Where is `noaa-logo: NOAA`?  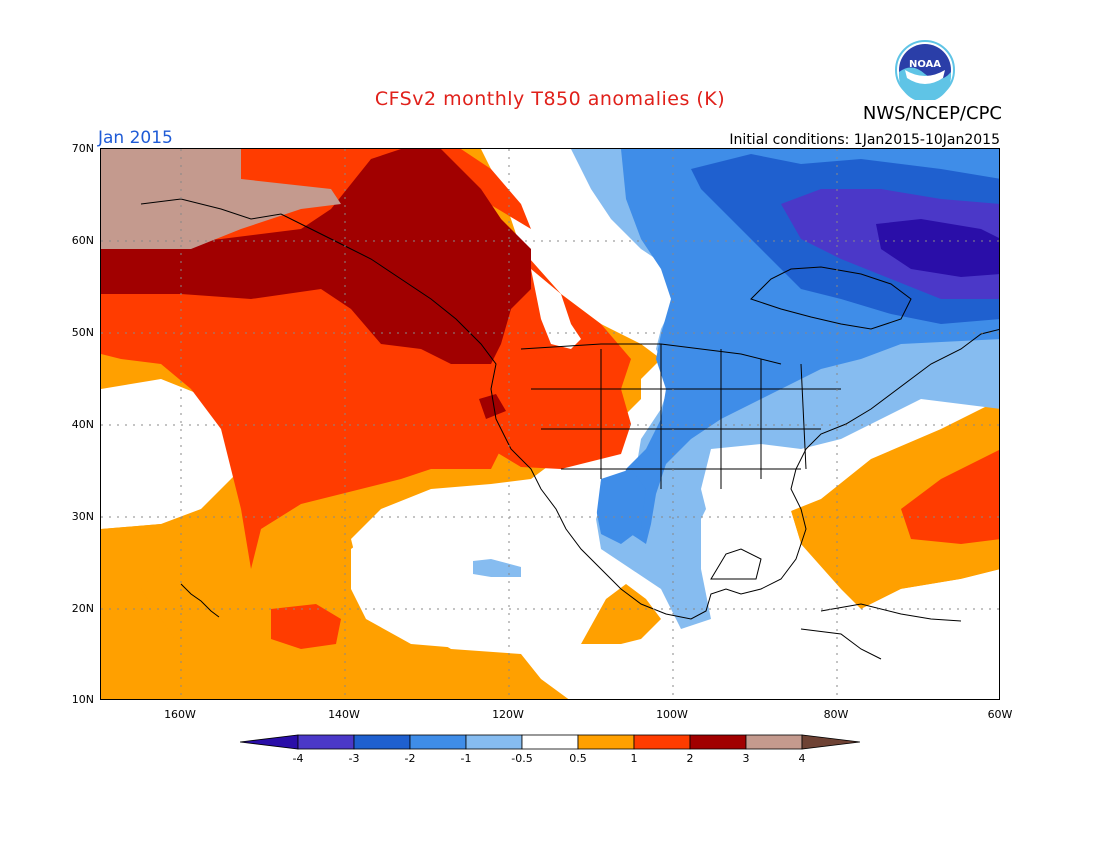 noaa-logo: NOAA is located at coordinates (925, 70).